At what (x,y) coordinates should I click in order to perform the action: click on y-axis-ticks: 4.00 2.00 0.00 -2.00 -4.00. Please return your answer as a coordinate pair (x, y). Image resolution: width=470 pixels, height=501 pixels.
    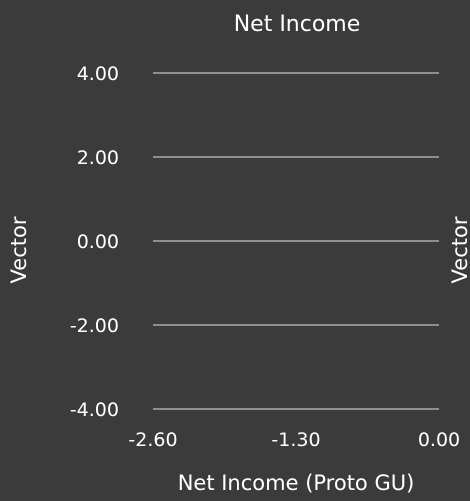
    Looking at the image, I should click on (94, 242).